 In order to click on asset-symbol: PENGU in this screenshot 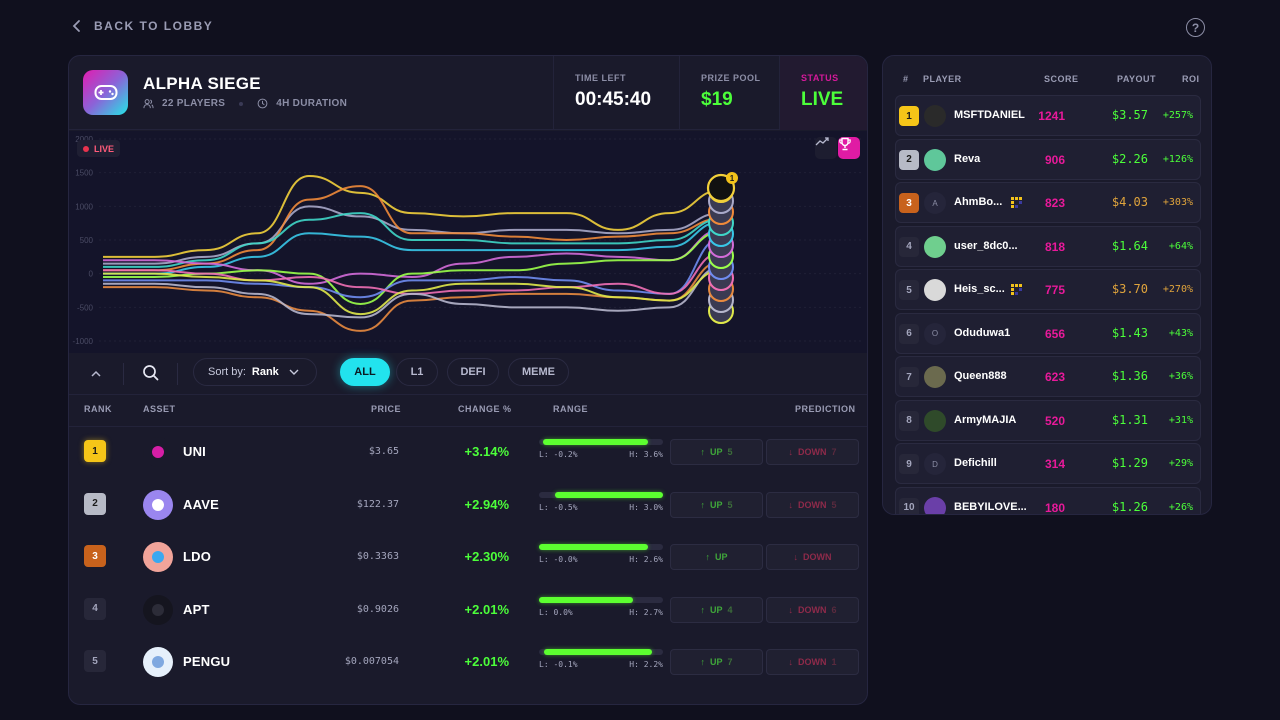, I will do `click(207, 661)`.